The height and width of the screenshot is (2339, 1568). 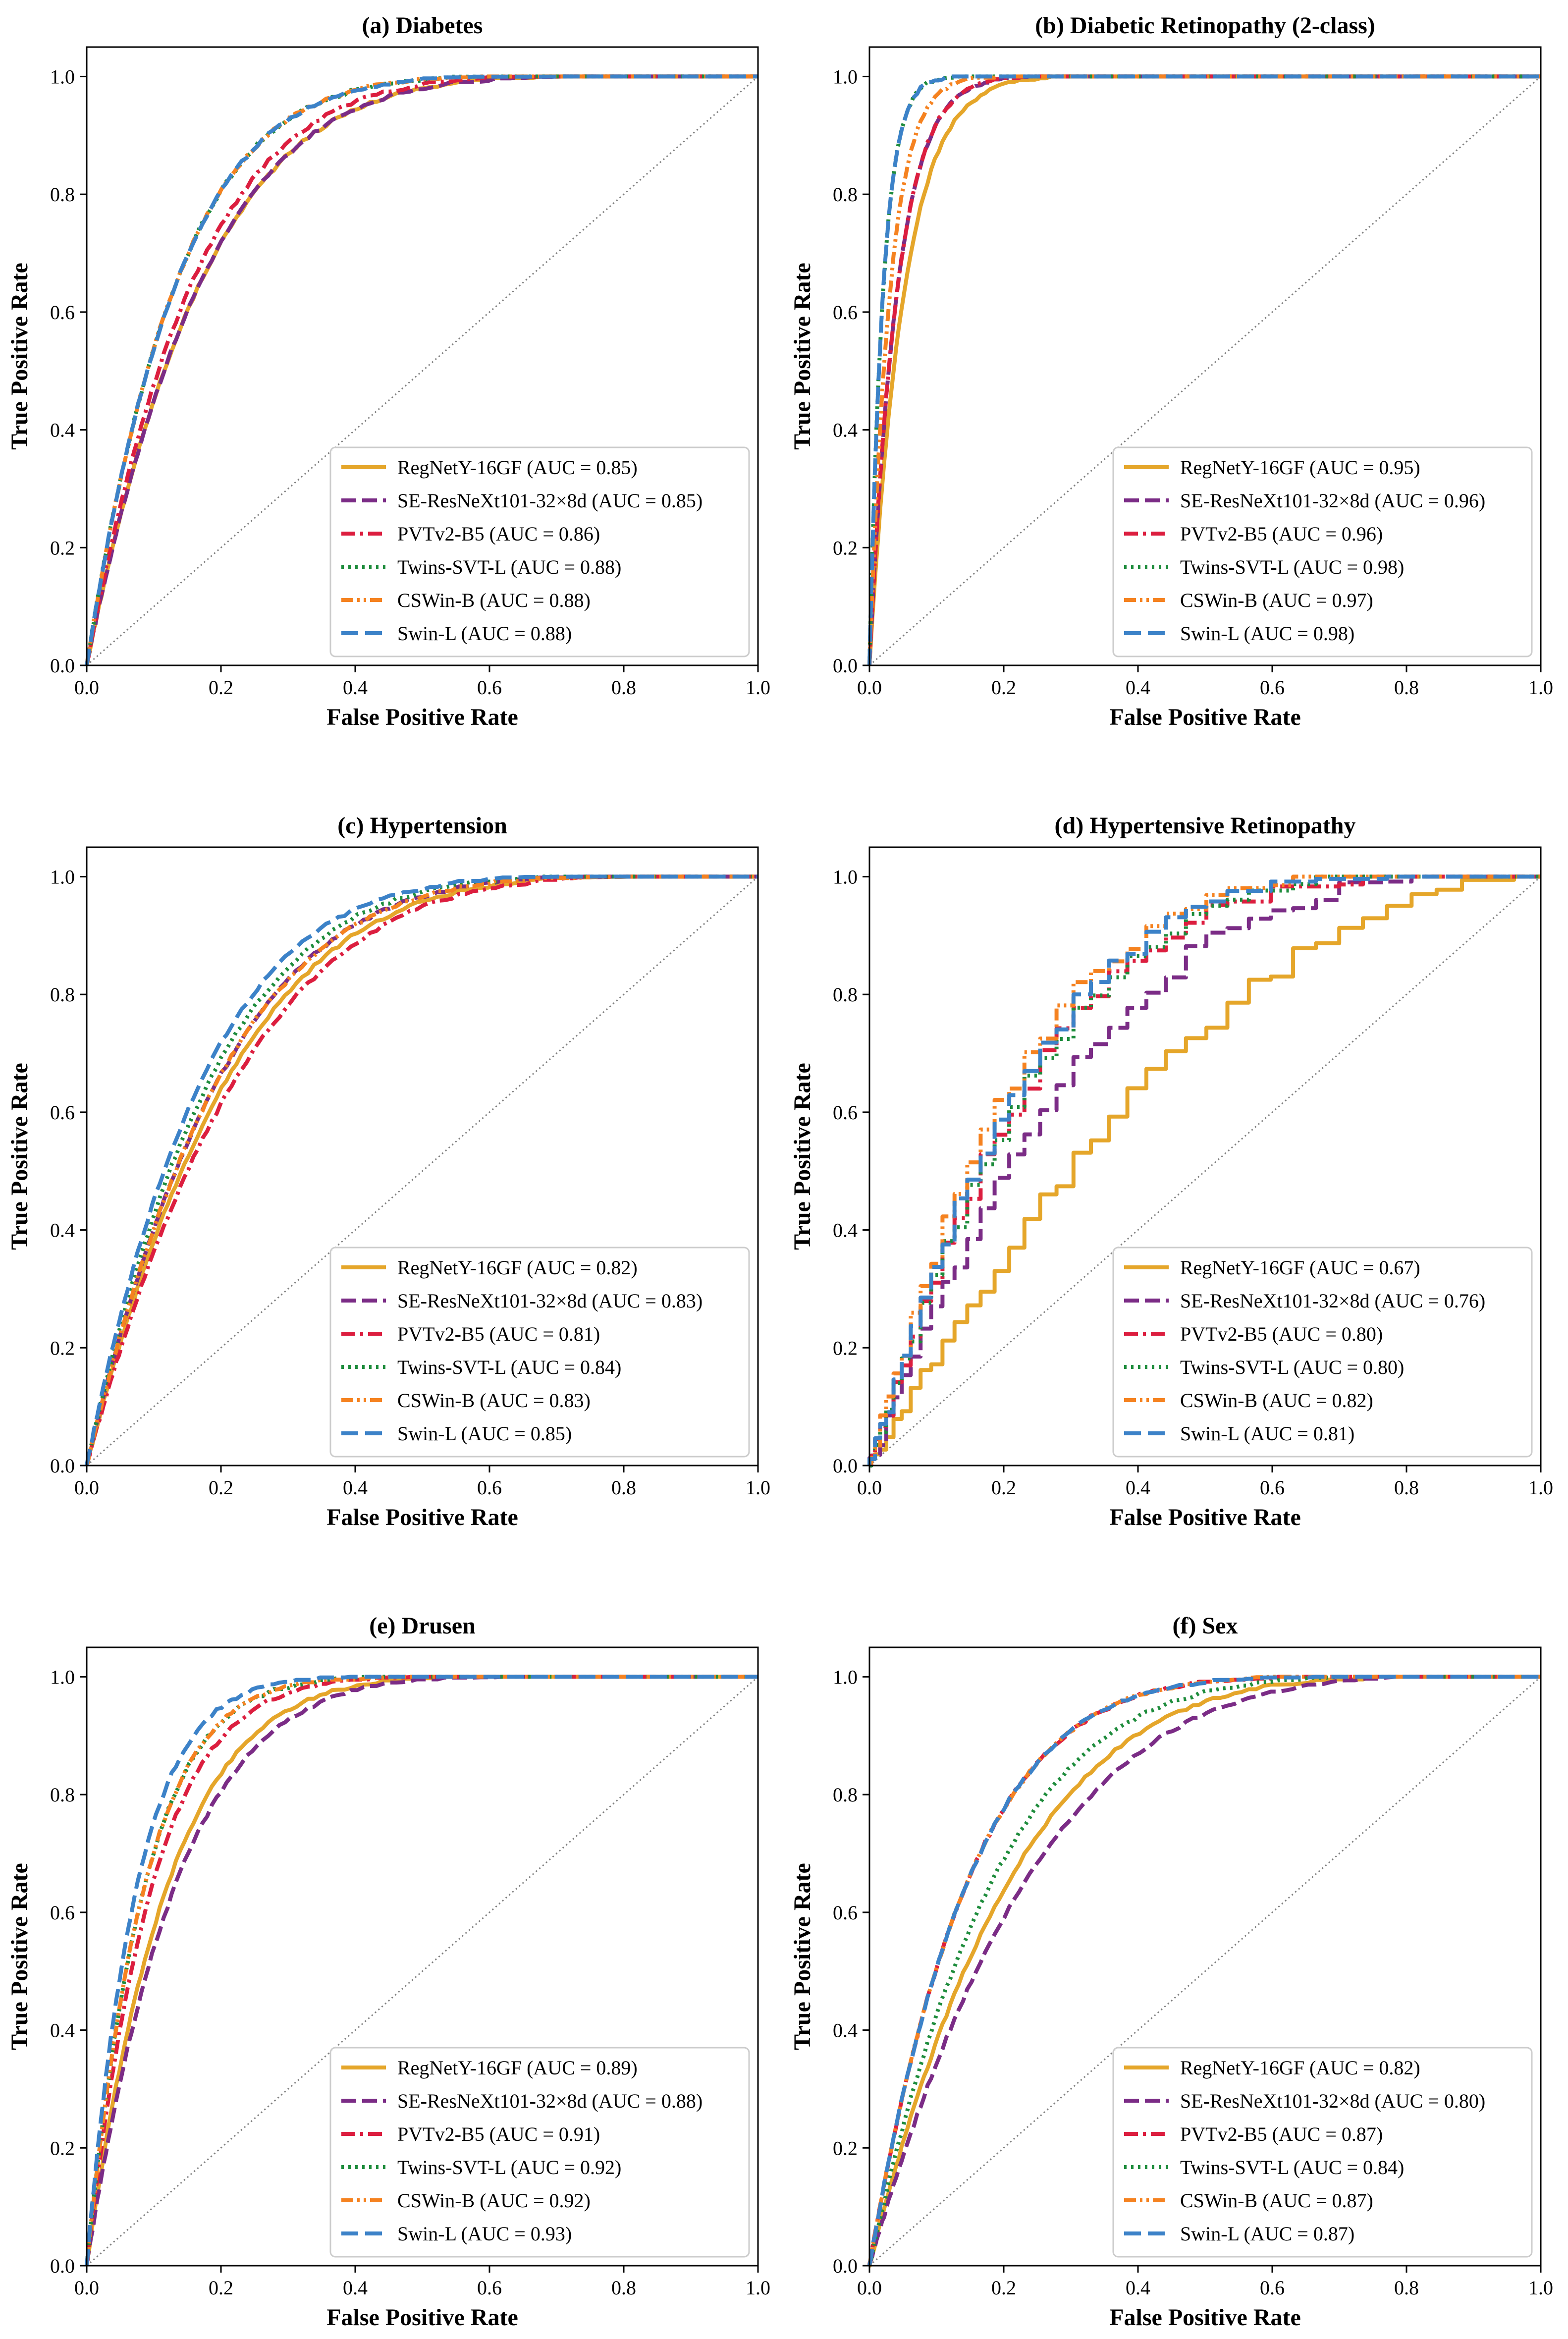 I want to click on roc-curve-pvtv2-b5, so click(x=421, y=1170).